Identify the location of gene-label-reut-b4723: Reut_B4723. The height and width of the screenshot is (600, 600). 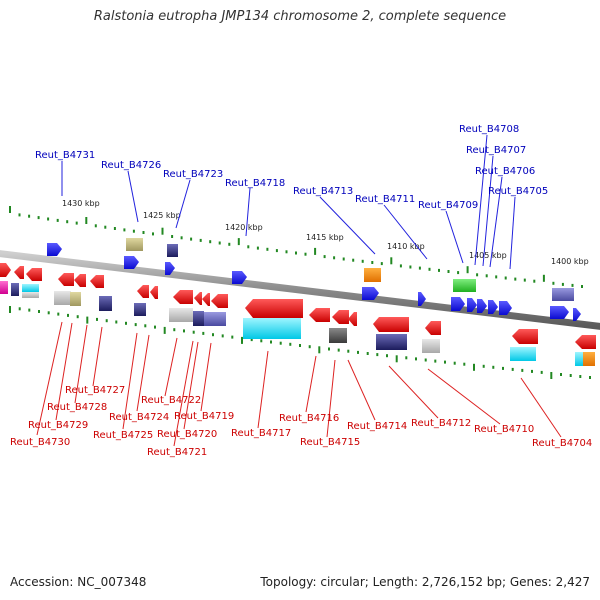
(193, 174).